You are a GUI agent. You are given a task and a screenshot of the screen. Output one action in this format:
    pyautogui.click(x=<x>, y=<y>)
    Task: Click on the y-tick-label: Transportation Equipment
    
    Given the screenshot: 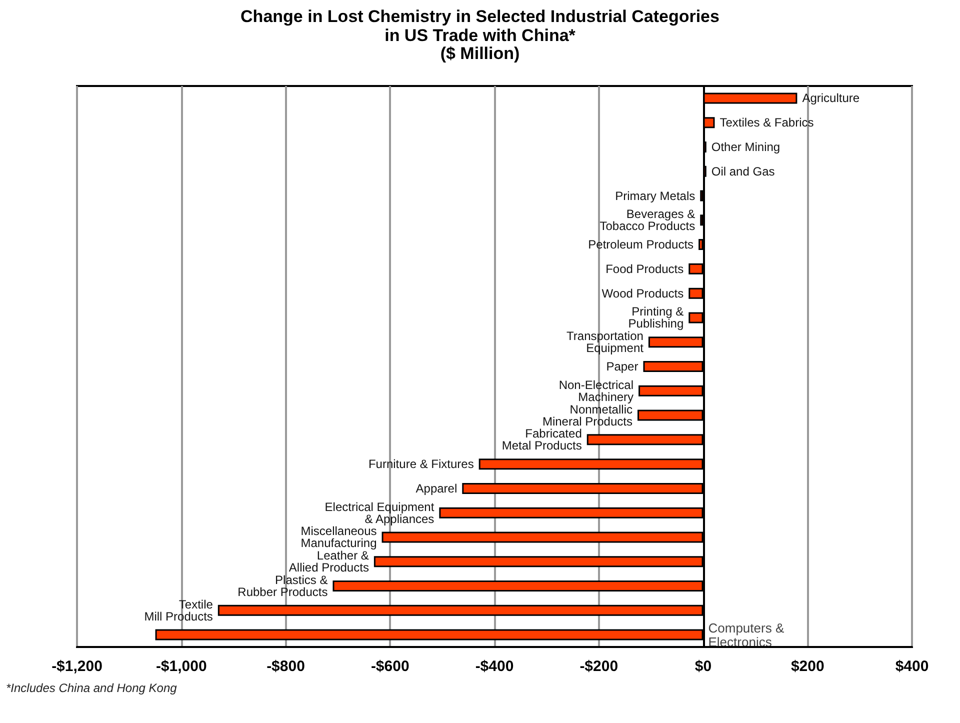 What is the action you would take?
    pyautogui.click(x=605, y=342)
    